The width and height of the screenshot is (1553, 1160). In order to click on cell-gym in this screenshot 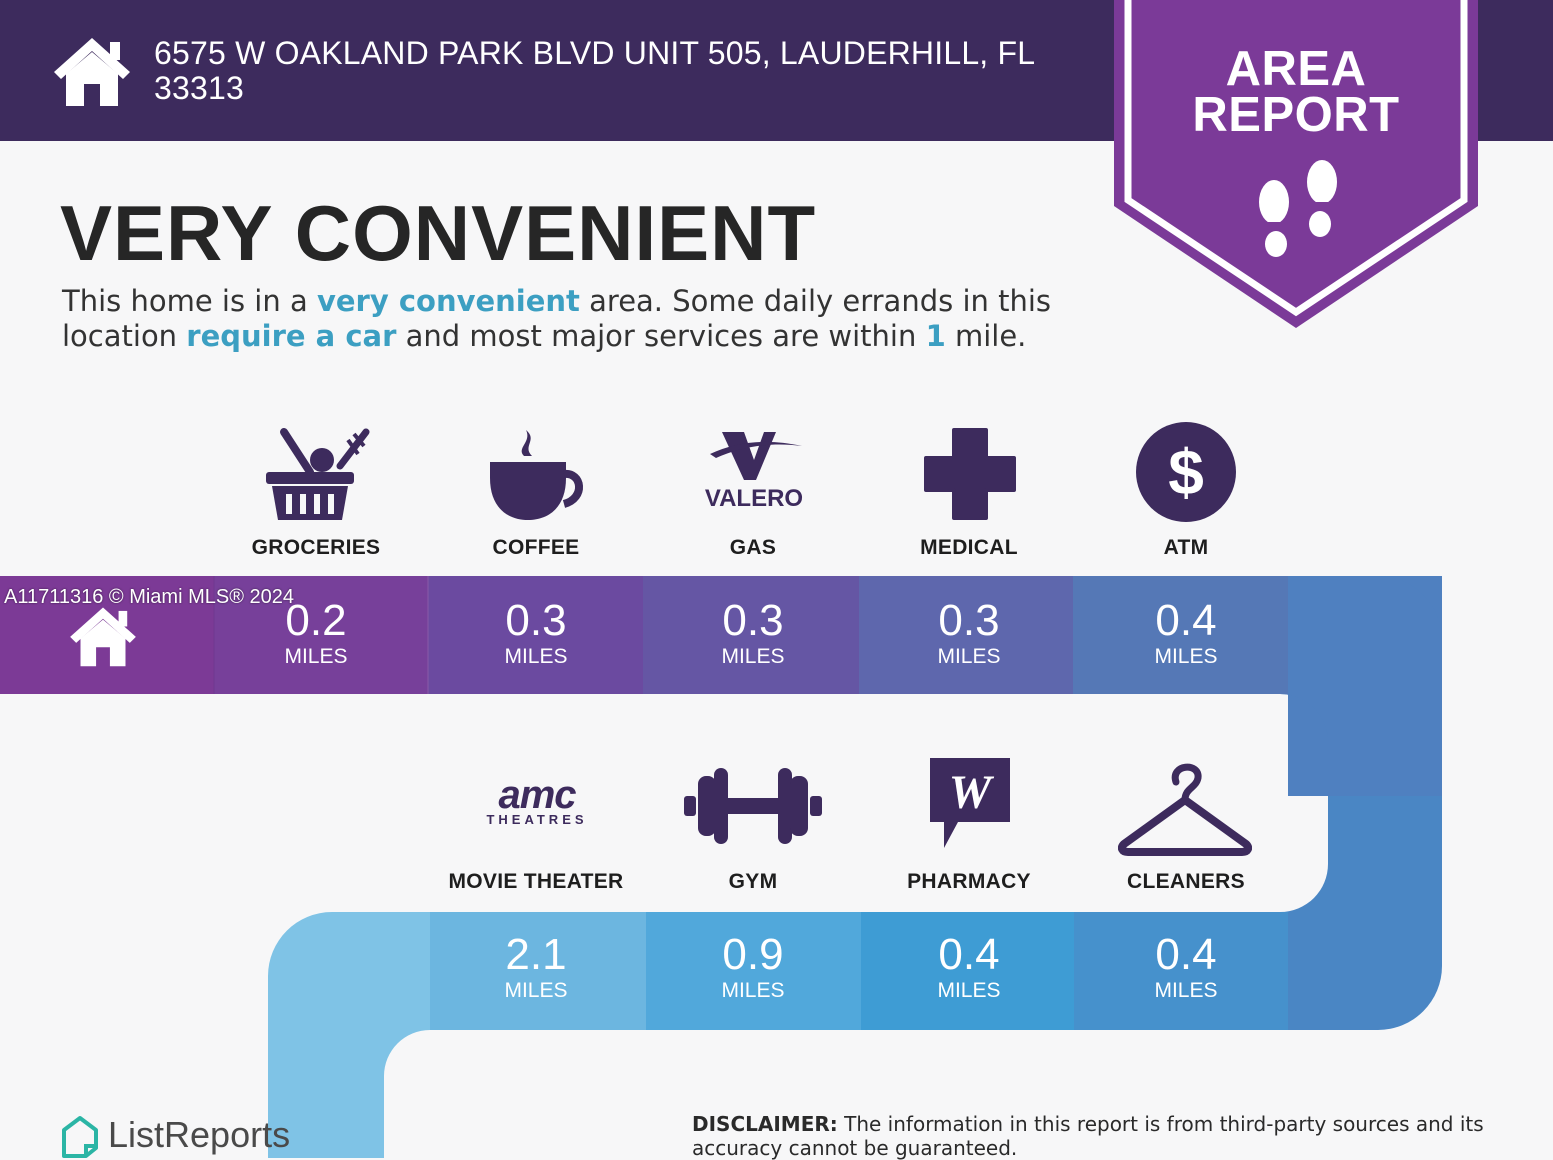, I will do `click(753, 971)`.